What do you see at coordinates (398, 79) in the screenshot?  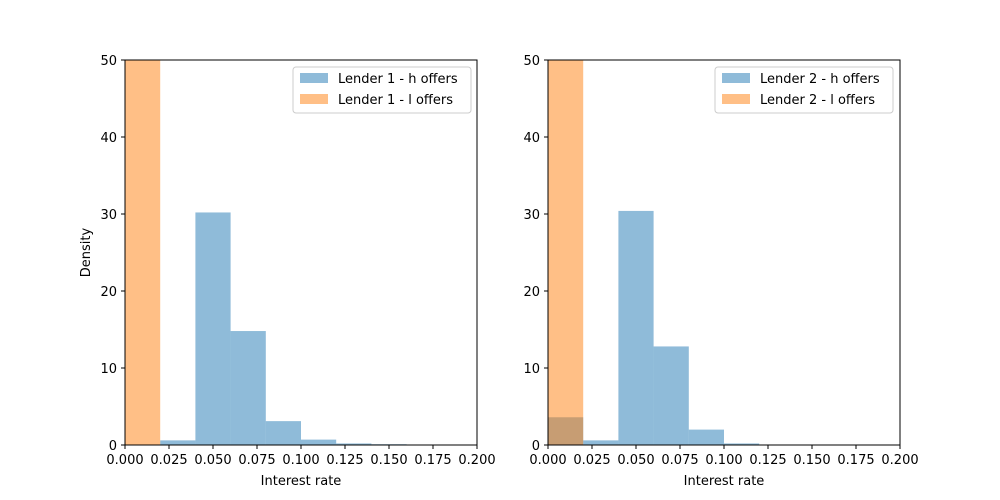 I see `legend-entry-label: Lender 1 - h offers` at bounding box center [398, 79].